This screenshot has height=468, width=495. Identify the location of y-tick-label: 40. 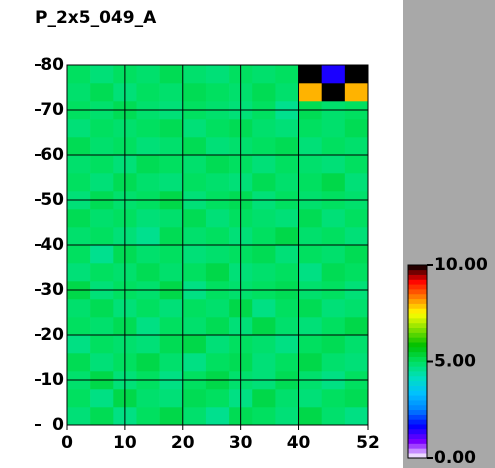
(52, 245).